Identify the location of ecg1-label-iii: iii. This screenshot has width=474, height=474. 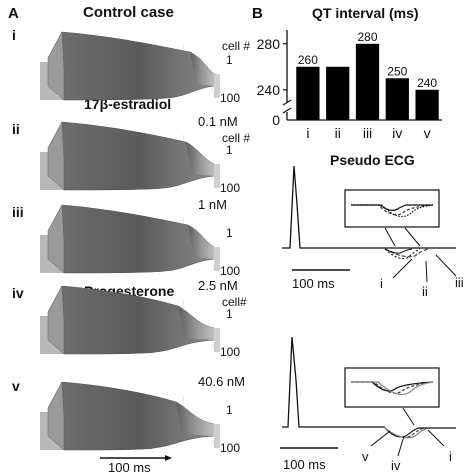
(459, 282).